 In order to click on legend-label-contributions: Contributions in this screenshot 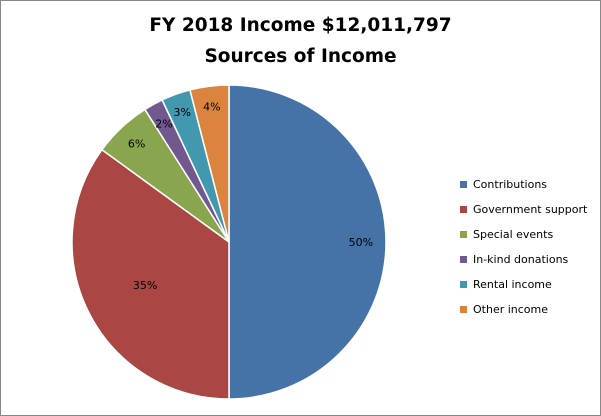, I will do `click(510, 184)`.